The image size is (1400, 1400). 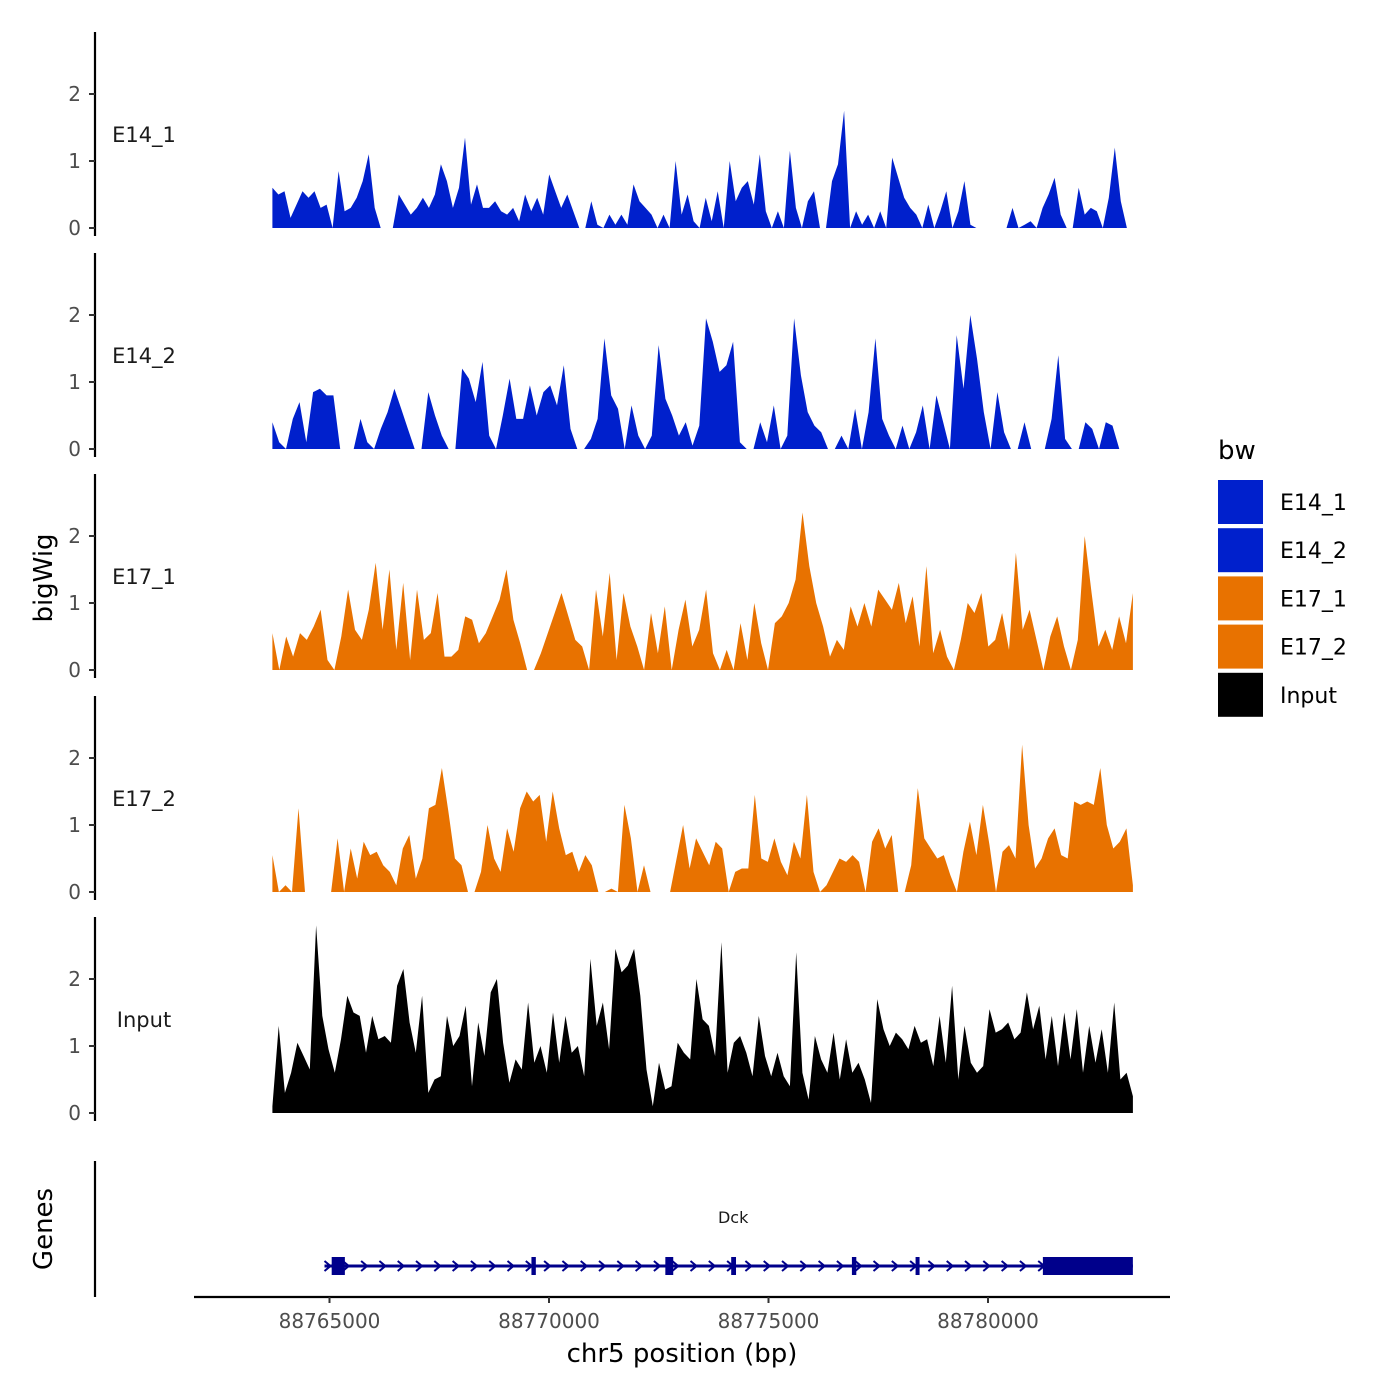 I want to click on y-axis-title: bigWig, so click(x=44, y=577).